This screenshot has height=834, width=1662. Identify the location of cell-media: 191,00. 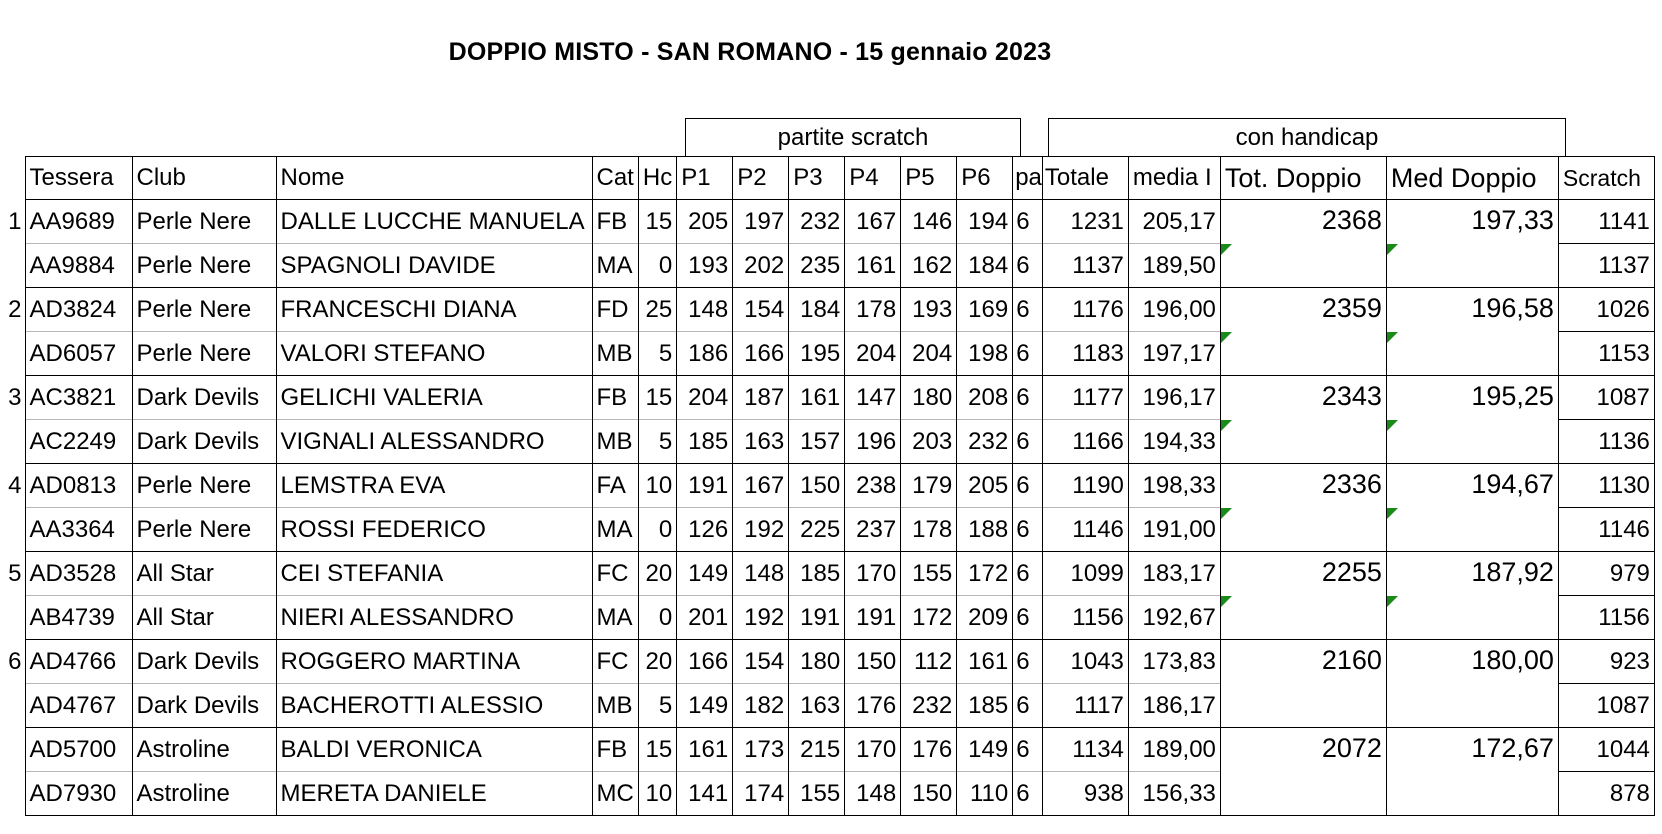
(1174, 529).